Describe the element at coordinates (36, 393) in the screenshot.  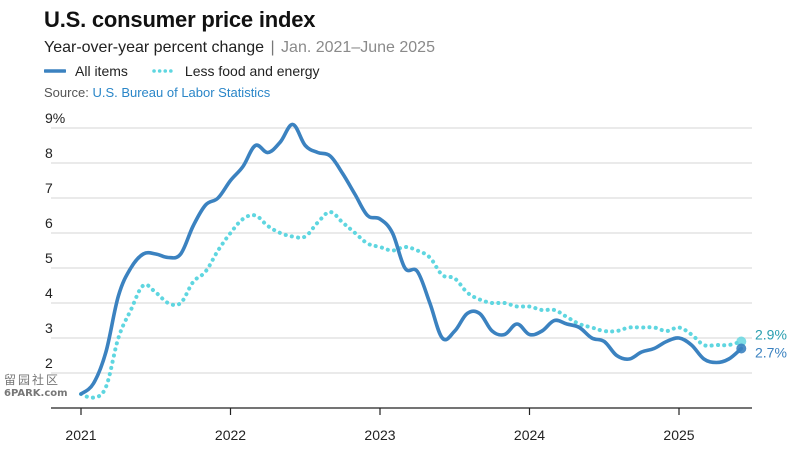
I see `watermark-text-bottom: 6PARK.com` at that location.